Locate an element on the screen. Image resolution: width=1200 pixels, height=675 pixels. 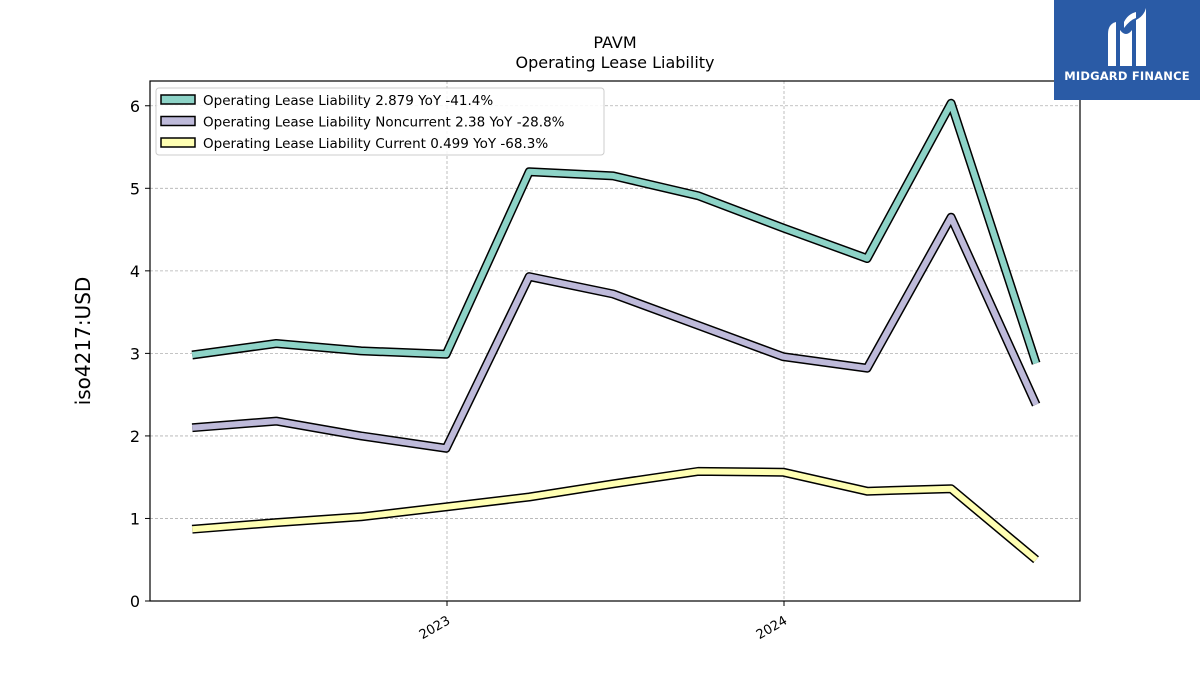
y-tick-label: 3 is located at coordinates (135, 353).